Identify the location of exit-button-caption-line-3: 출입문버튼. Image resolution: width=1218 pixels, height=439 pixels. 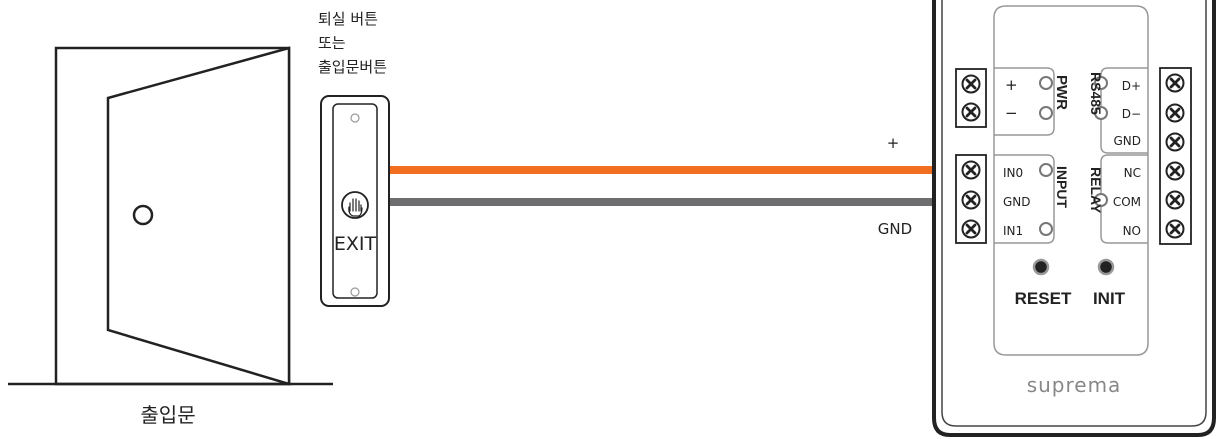
(352, 67).